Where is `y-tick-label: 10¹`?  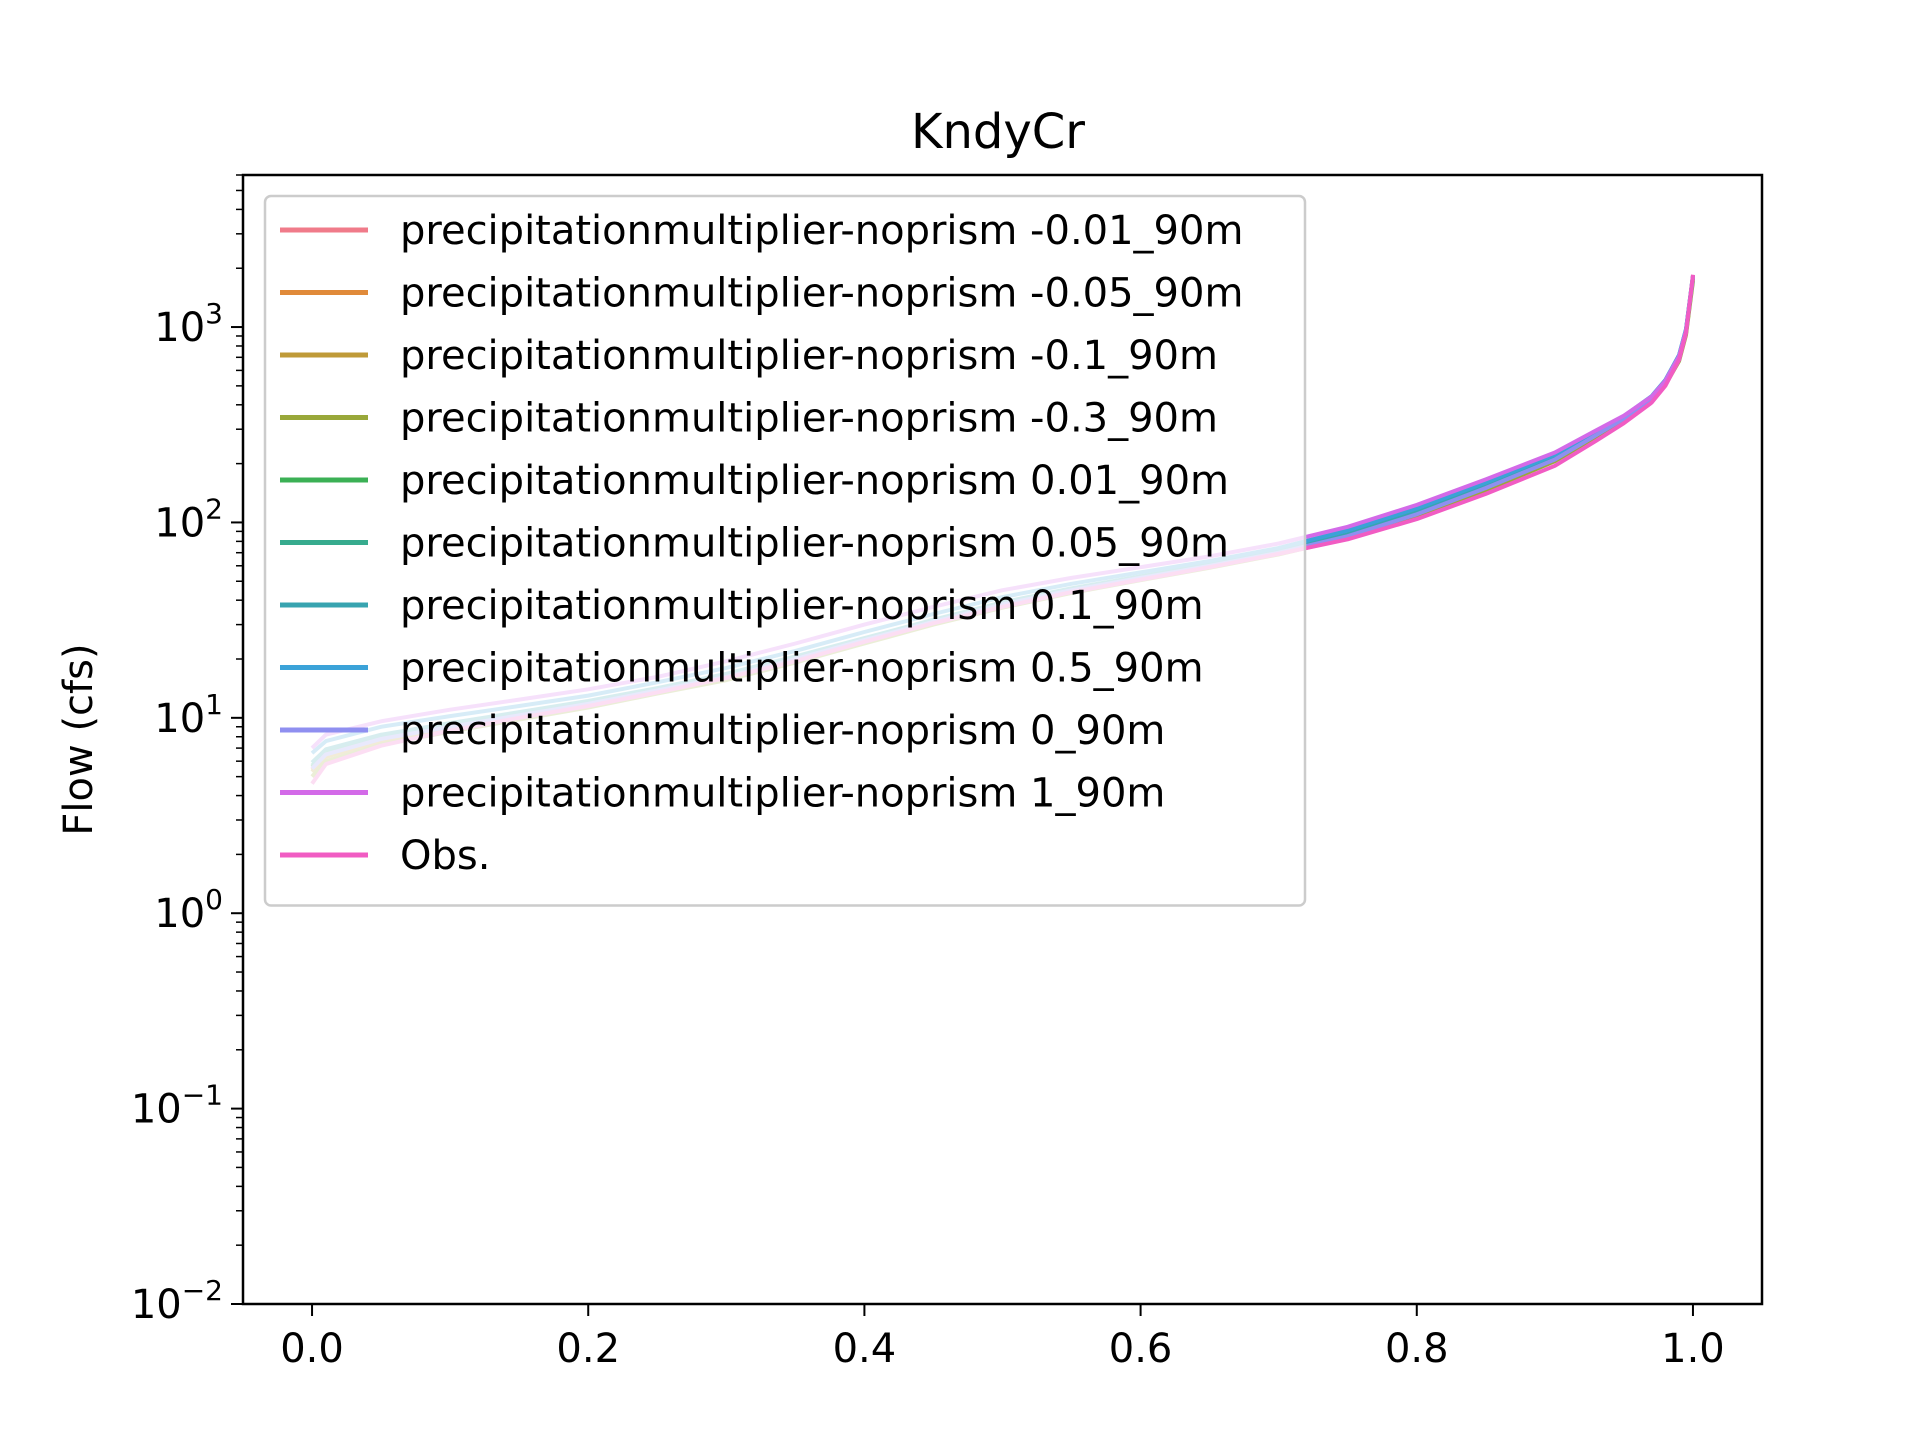
y-tick-label: 10¹ is located at coordinates (188, 715).